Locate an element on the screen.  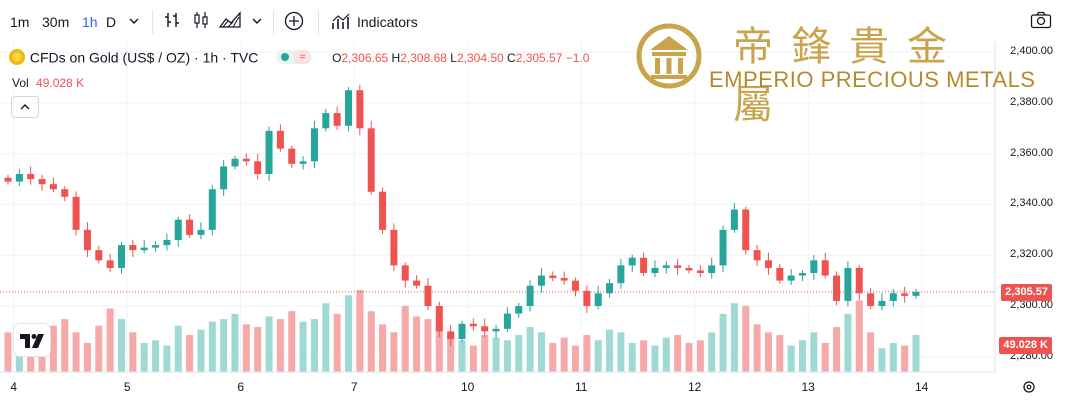
indicators-button: Indicators is located at coordinates (374, 22).